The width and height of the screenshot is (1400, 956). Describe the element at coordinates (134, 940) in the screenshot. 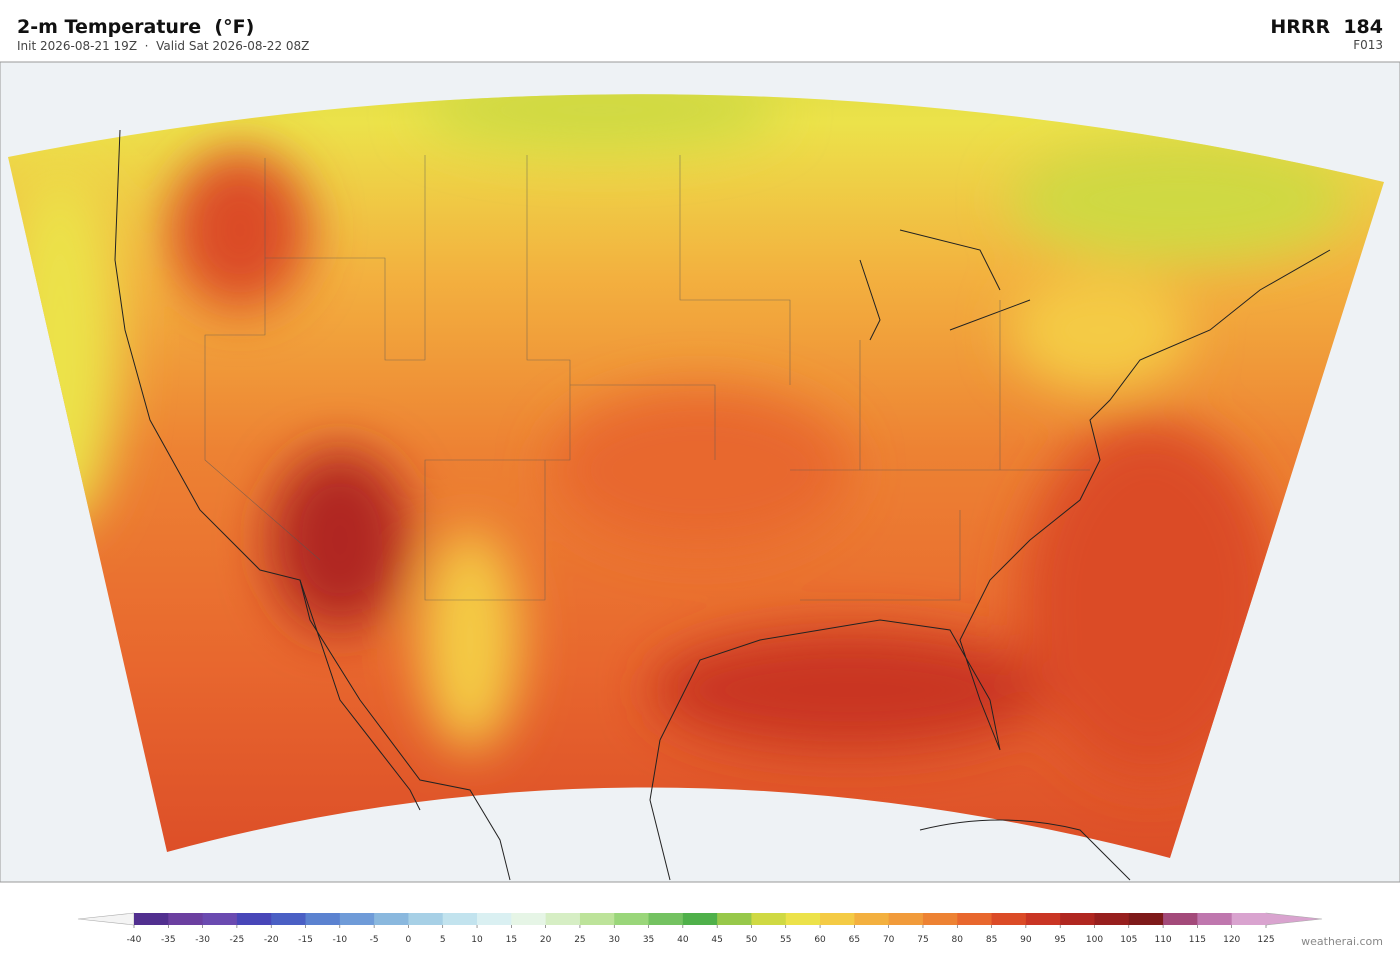

I see `colorbar-tick-label: -40` at that location.